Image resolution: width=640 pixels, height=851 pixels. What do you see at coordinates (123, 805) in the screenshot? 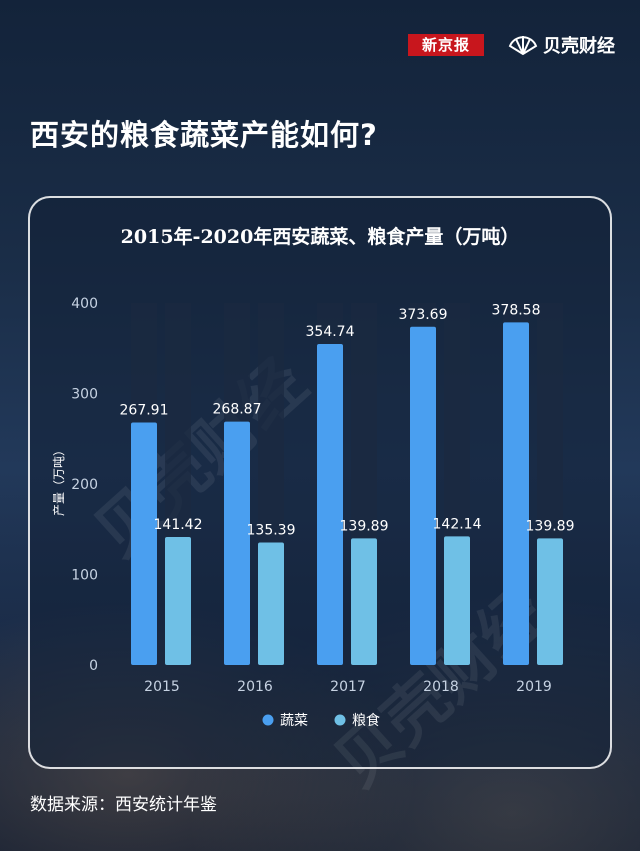
I see `data-source: 数据来源：西安统计年鉴` at bounding box center [123, 805].